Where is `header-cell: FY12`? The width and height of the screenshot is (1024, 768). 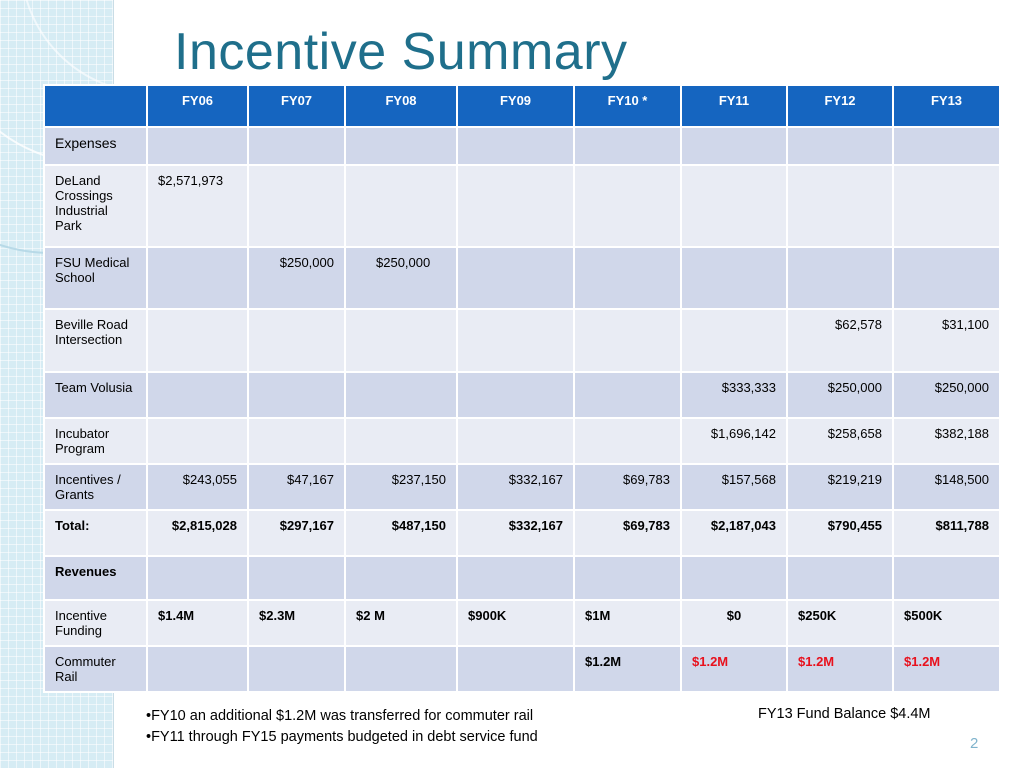 header-cell: FY12 is located at coordinates (840, 106).